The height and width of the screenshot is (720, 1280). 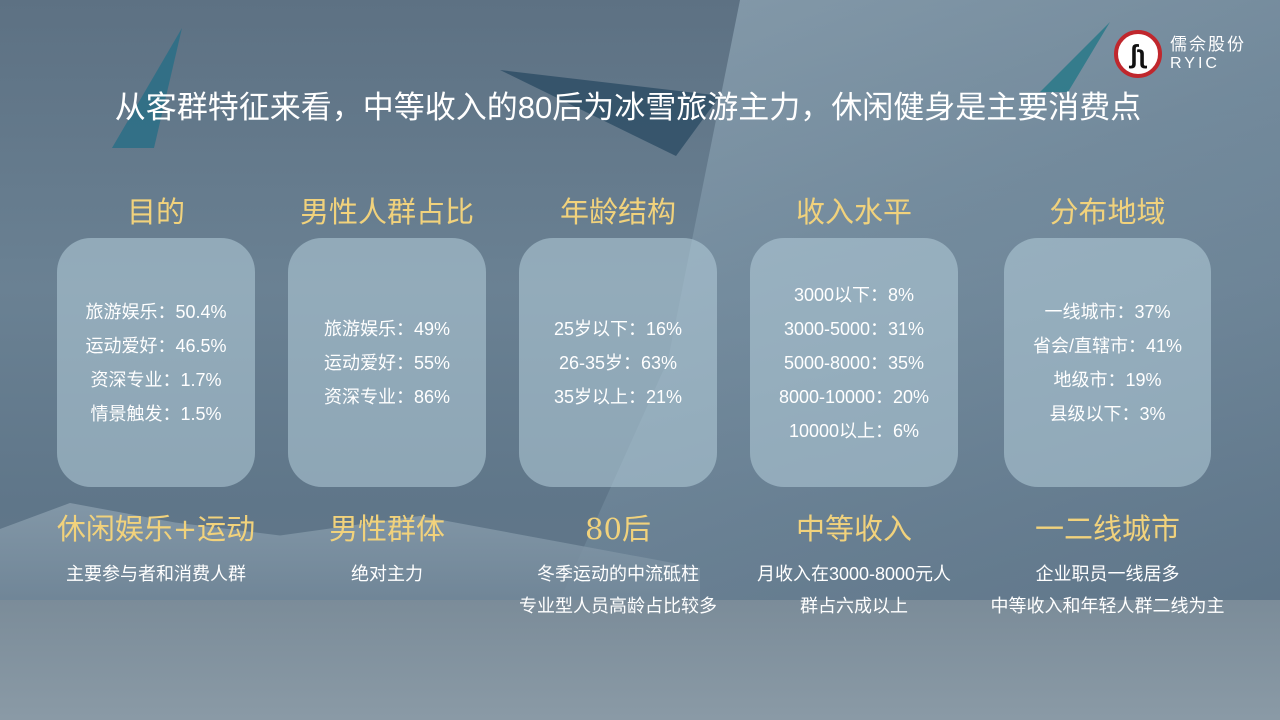 What do you see at coordinates (156, 413) in the screenshot?
I see `stat-item: 情景触发：1.5%` at bounding box center [156, 413].